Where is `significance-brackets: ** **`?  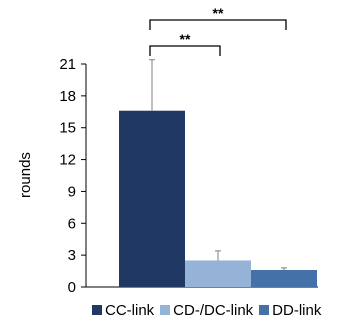 significance-brackets: ** ** is located at coordinates (218, 30).